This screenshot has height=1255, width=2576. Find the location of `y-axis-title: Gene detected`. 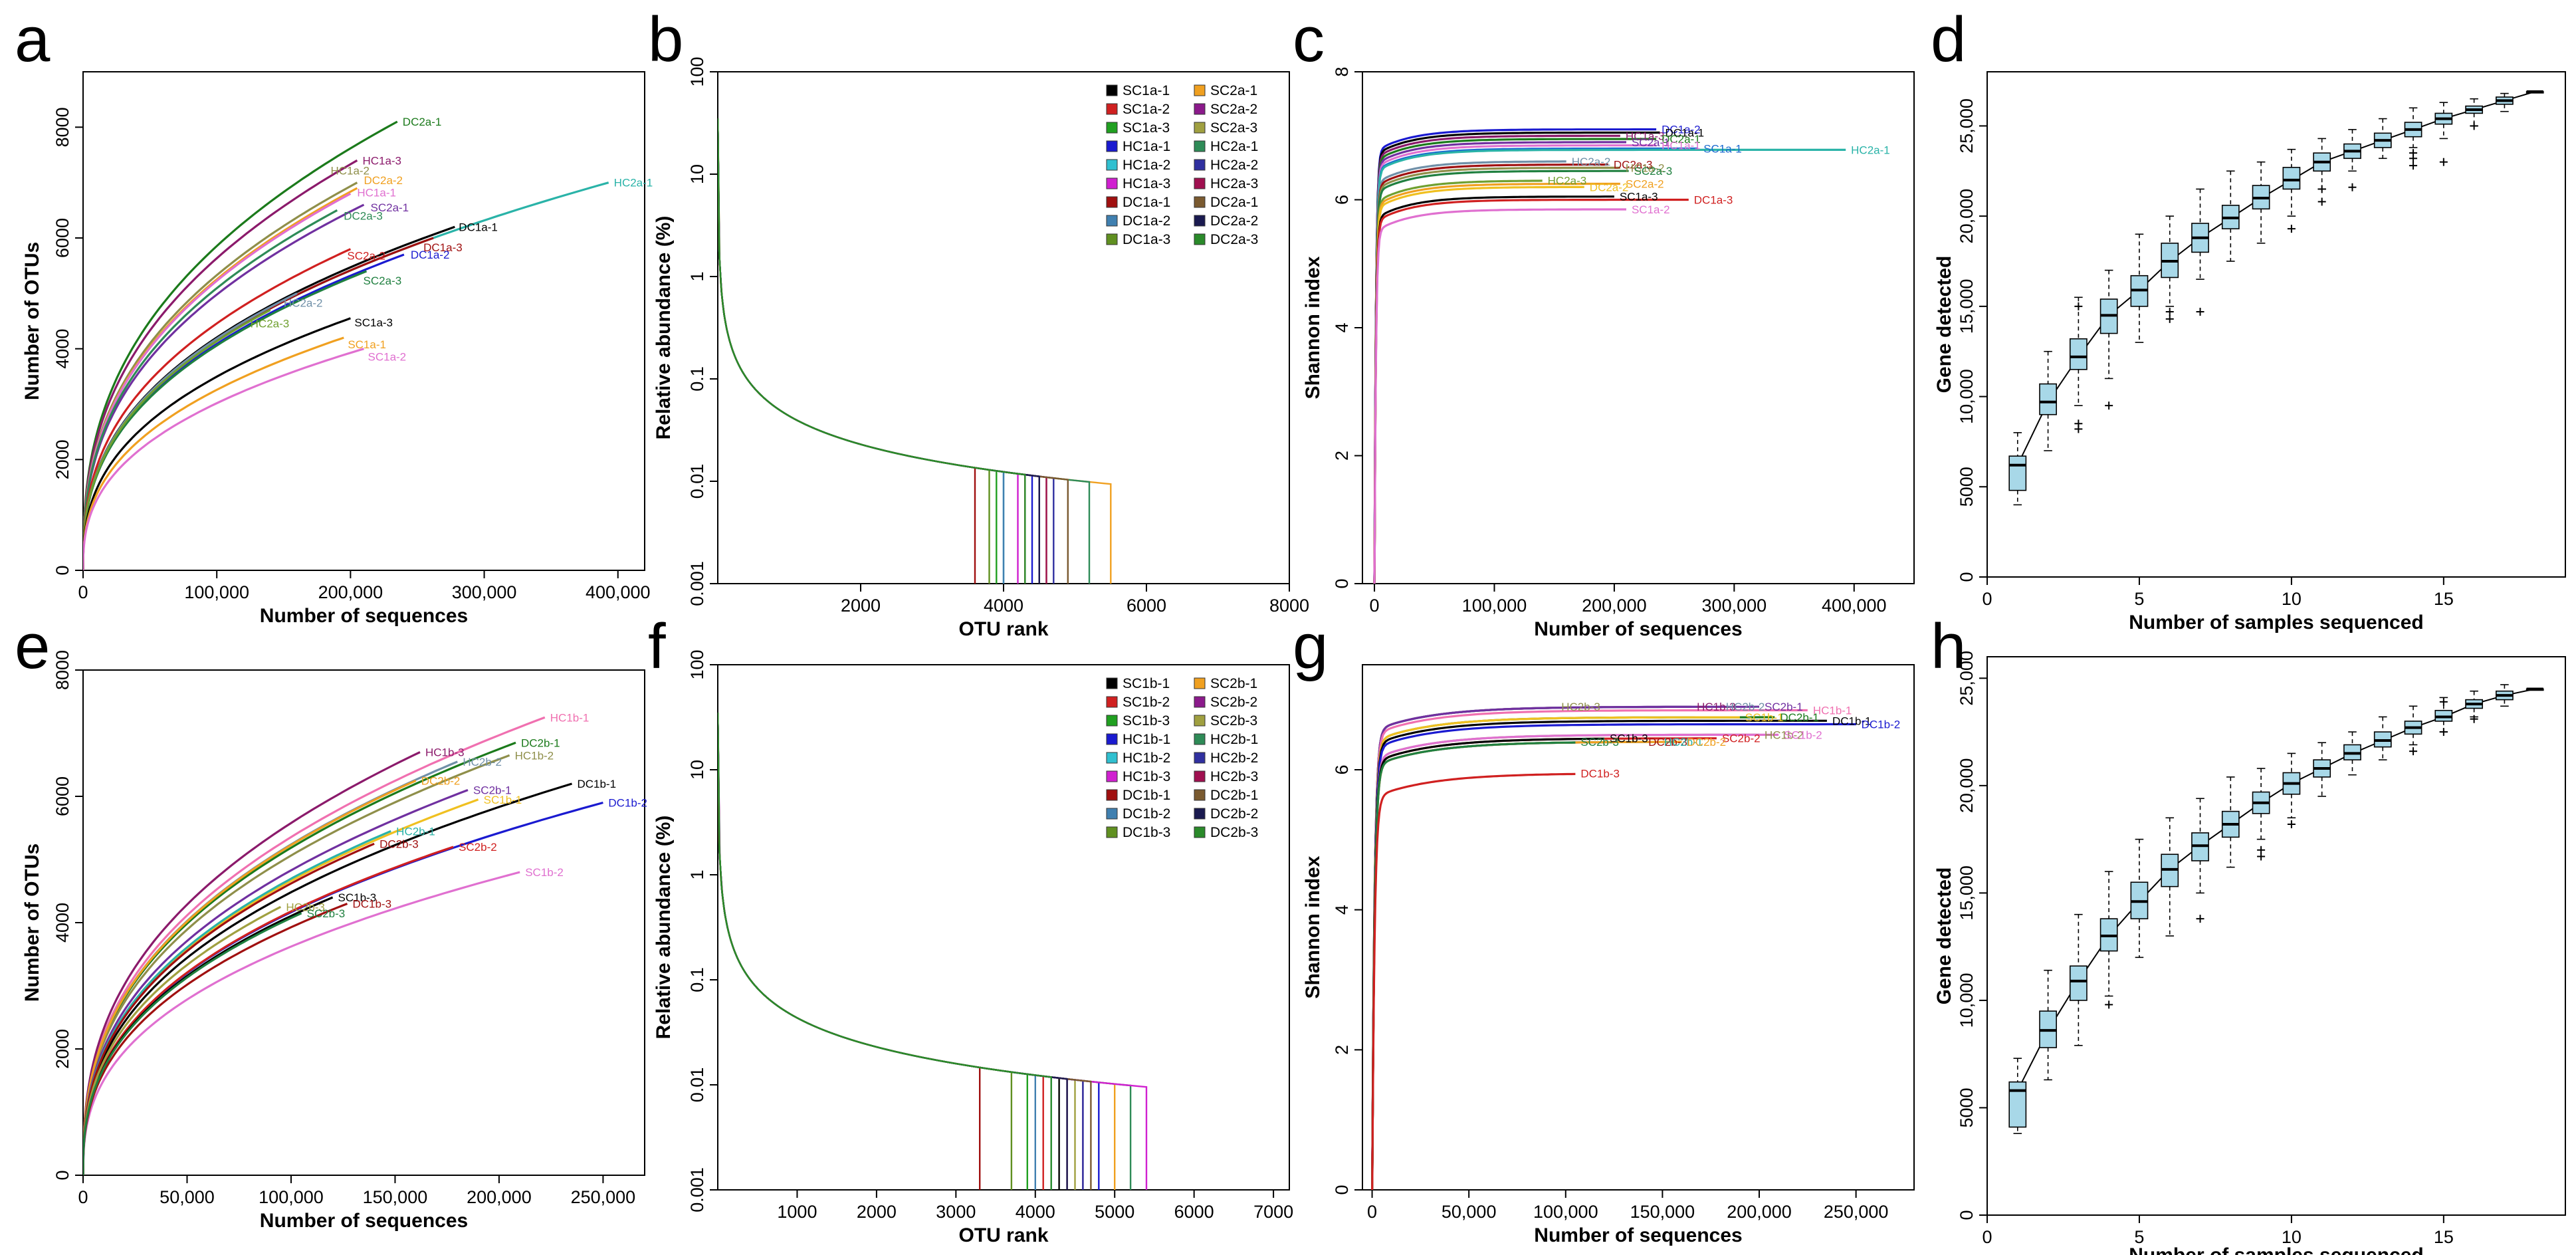

y-axis-title: Gene detected is located at coordinates (1944, 936).